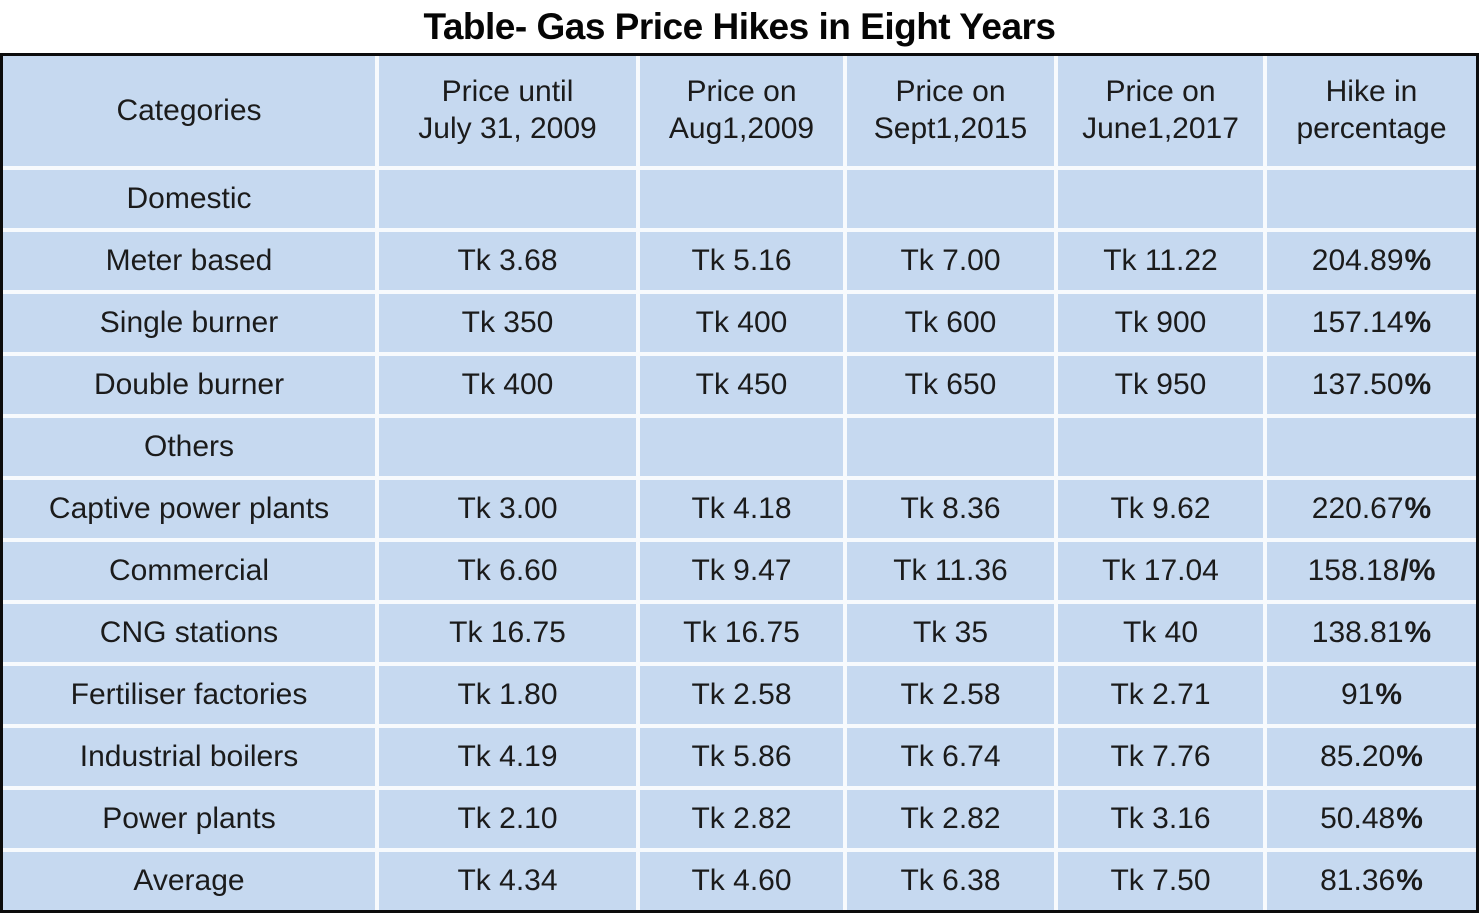 Image resolution: width=1479 pixels, height=913 pixels. I want to click on hike-cell: 91%, so click(1371, 695).